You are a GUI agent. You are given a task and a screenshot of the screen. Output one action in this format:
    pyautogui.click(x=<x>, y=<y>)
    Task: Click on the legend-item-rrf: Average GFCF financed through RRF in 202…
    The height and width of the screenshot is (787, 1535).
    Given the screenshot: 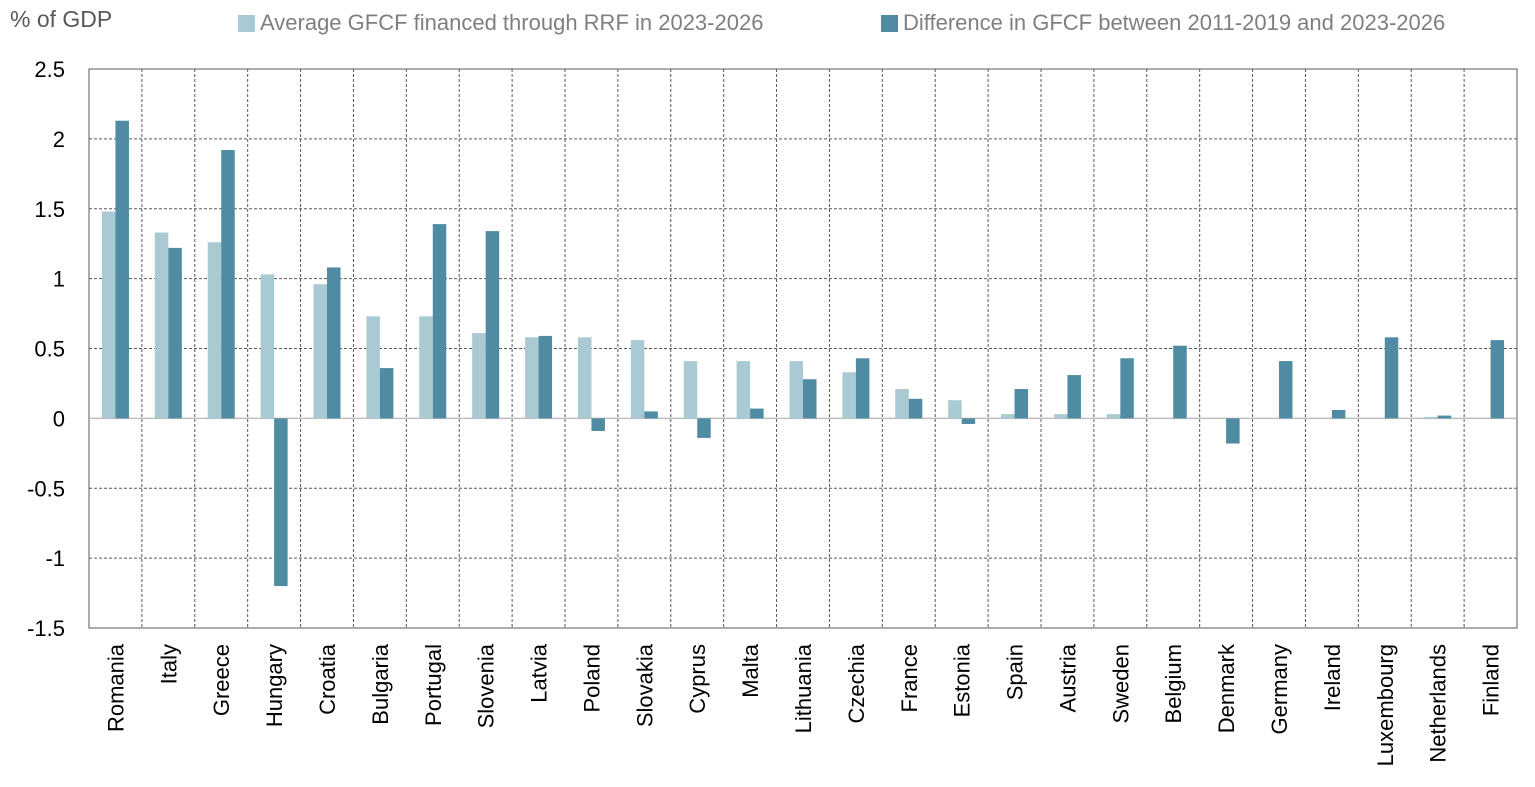 What is the action you would take?
    pyautogui.click(x=500, y=23)
    